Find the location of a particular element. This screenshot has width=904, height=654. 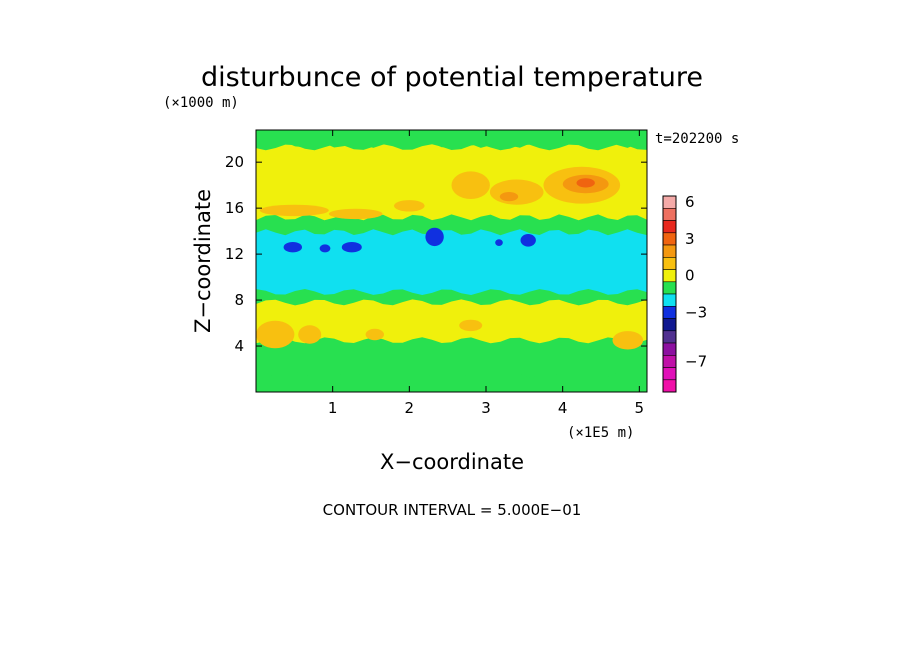

colorbar-frame is located at coordinates (669, 294).